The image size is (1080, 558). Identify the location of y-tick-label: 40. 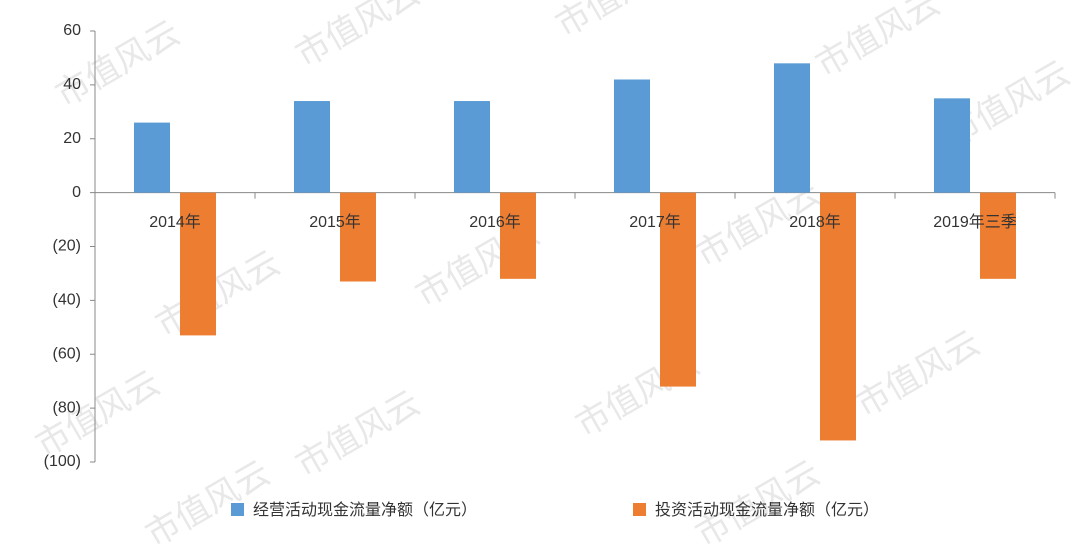
(72, 84).